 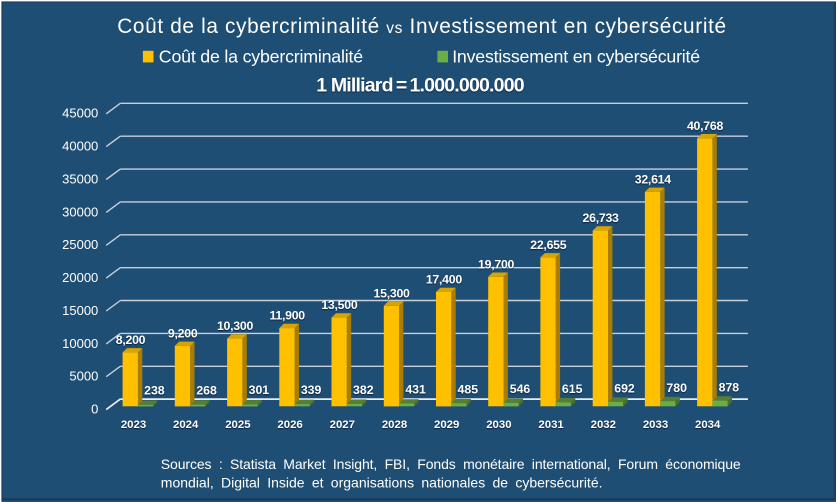 What do you see at coordinates (287, 316) in the screenshot?
I see `svg-text: 11,900` at bounding box center [287, 316].